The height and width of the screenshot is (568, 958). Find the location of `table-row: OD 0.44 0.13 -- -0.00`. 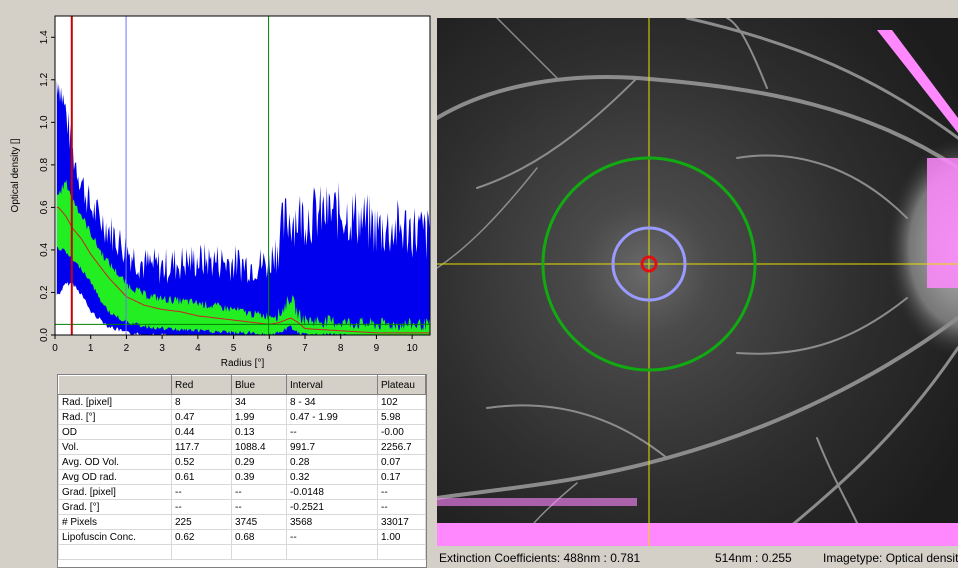

table-row: OD 0.44 0.13 -- -0.00 is located at coordinates (242, 432).